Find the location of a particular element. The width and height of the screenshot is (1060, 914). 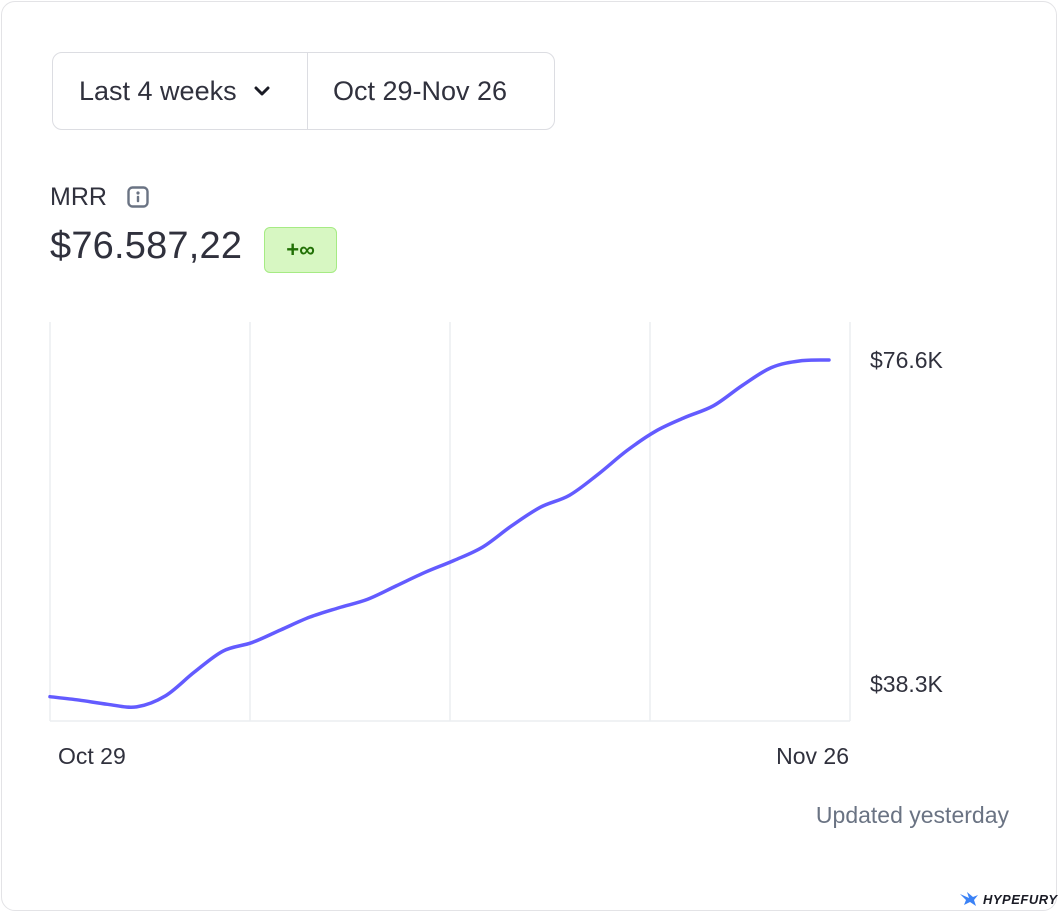

date-range-text: Oct 29-Nov 26 is located at coordinates (420, 90).